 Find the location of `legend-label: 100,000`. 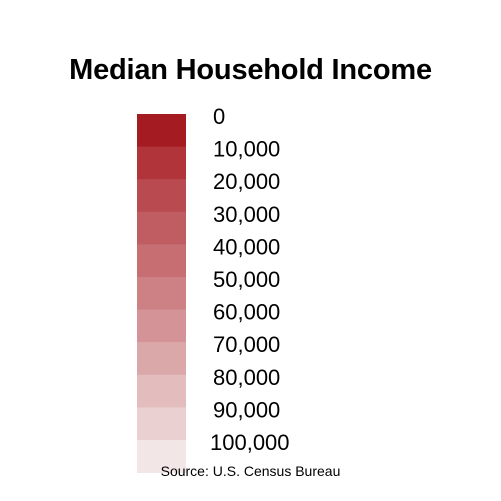

legend-label: 100,000 is located at coordinates (250, 442).